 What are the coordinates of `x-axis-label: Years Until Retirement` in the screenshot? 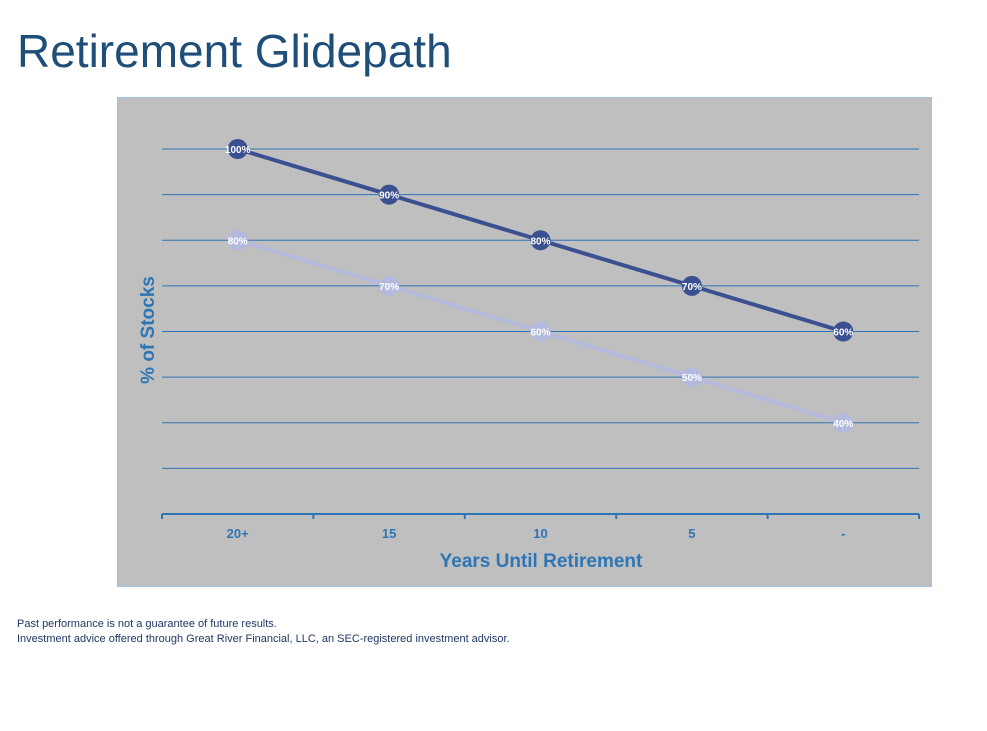 It's located at (541, 561).